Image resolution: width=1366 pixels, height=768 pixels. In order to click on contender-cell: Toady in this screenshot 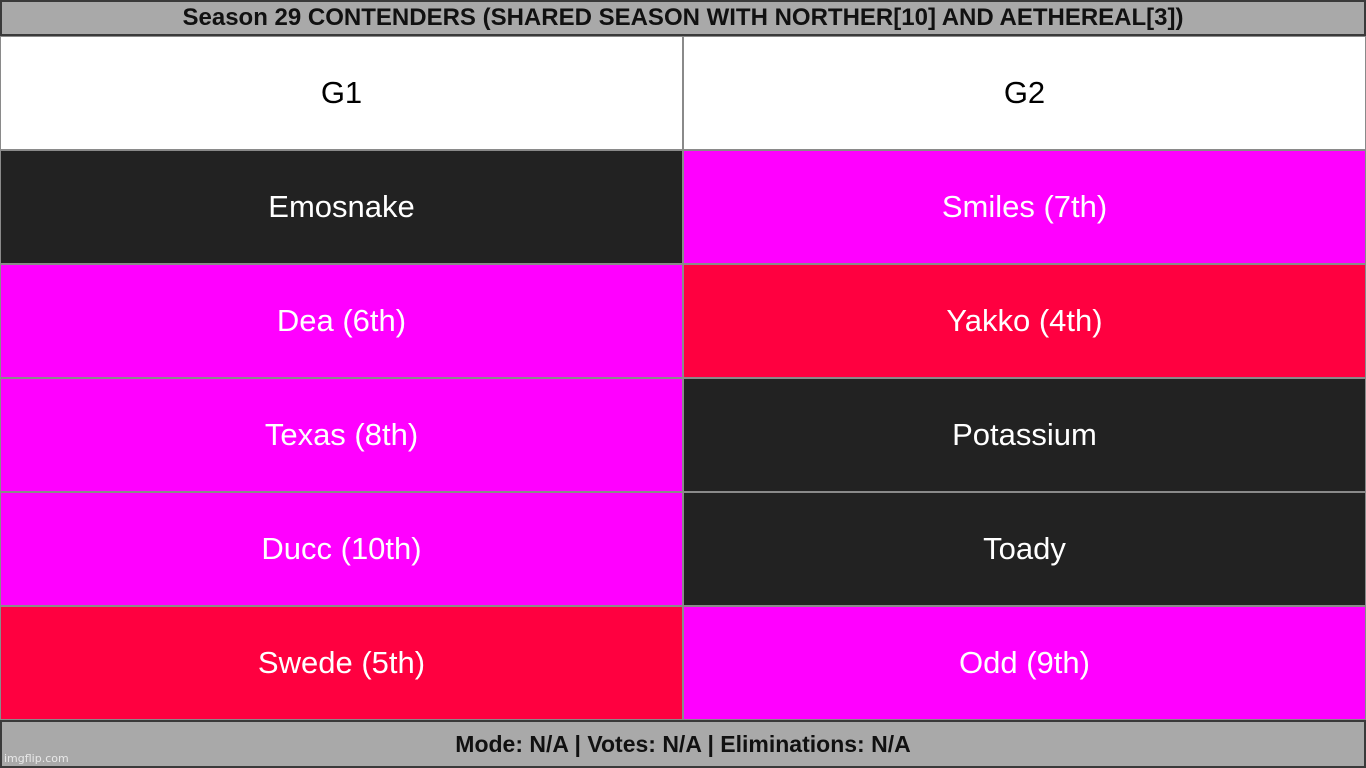, I will do `click(1024, 549)`.